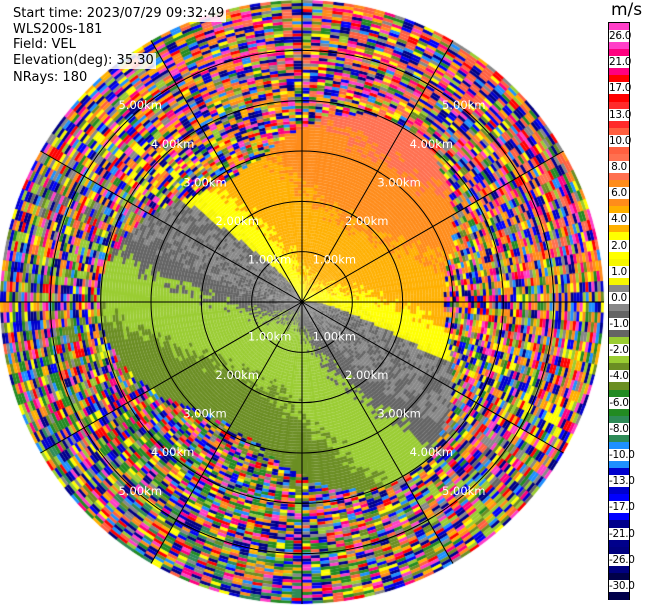 The width and height of the screenshot is (647, 607). Describe the element at coordinates (619, 324) in the screenshot. I see `colorbar-tick-label: -1.0` at that location.